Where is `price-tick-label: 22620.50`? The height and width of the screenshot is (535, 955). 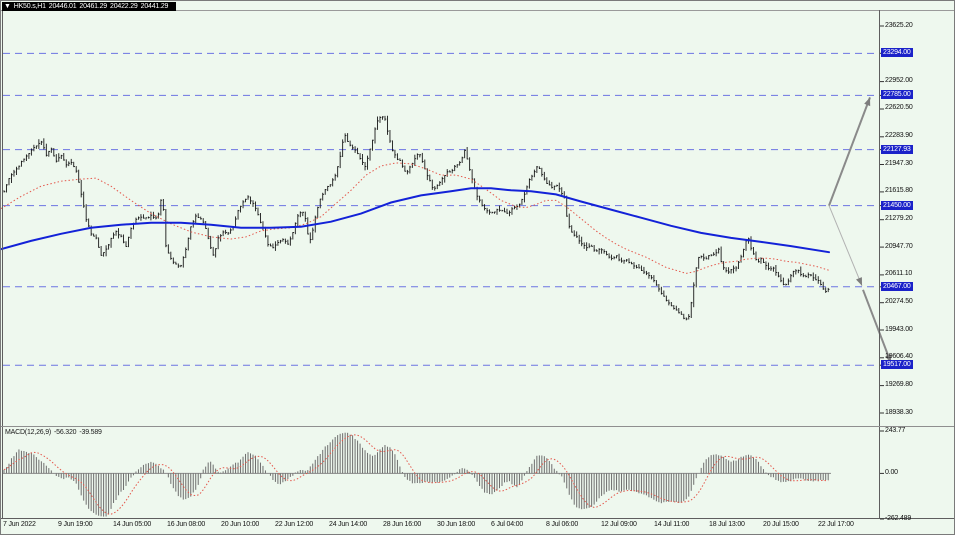
price-tick-label: 22620.50 is located at coordinates (899, 108).